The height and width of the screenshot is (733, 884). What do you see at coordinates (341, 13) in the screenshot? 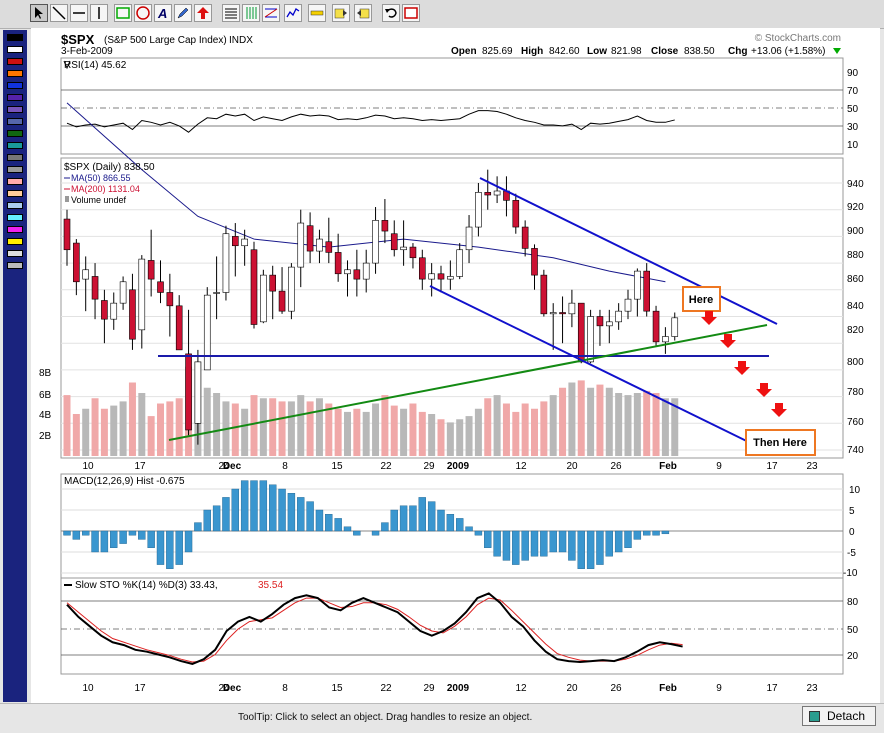
I see `send-back-tool-icon` at bounding box center [341, 13].